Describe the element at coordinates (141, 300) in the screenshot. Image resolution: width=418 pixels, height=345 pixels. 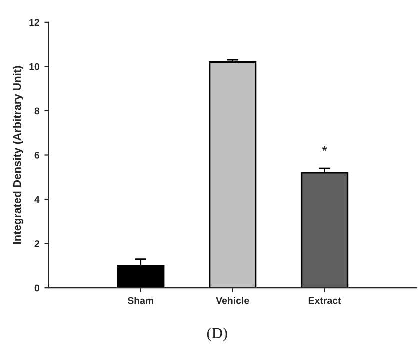
I see `x-tick-label: Sham` at that location.